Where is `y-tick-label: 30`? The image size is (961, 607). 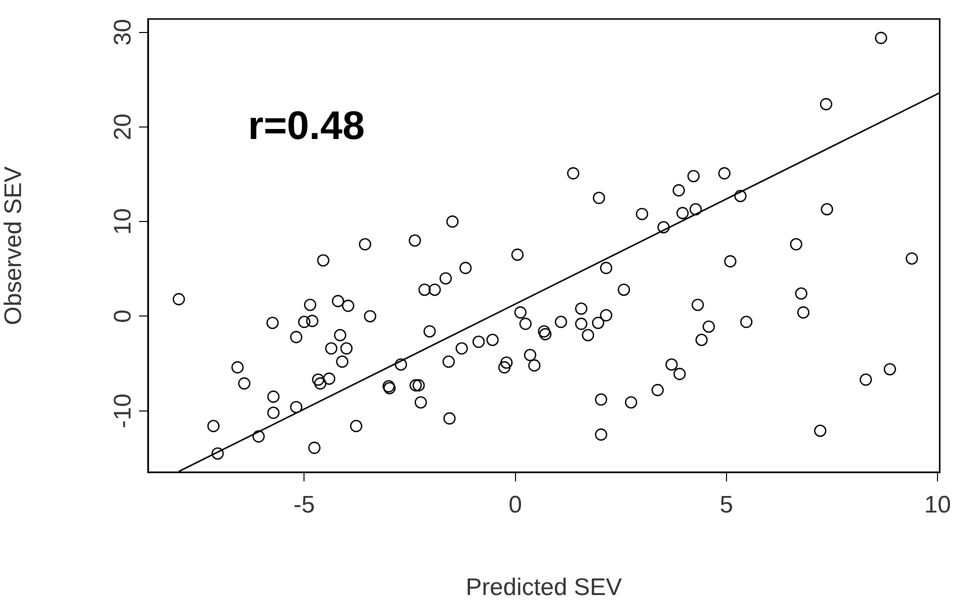
y-tick-label: 30 is located at coordinates (123, 32).